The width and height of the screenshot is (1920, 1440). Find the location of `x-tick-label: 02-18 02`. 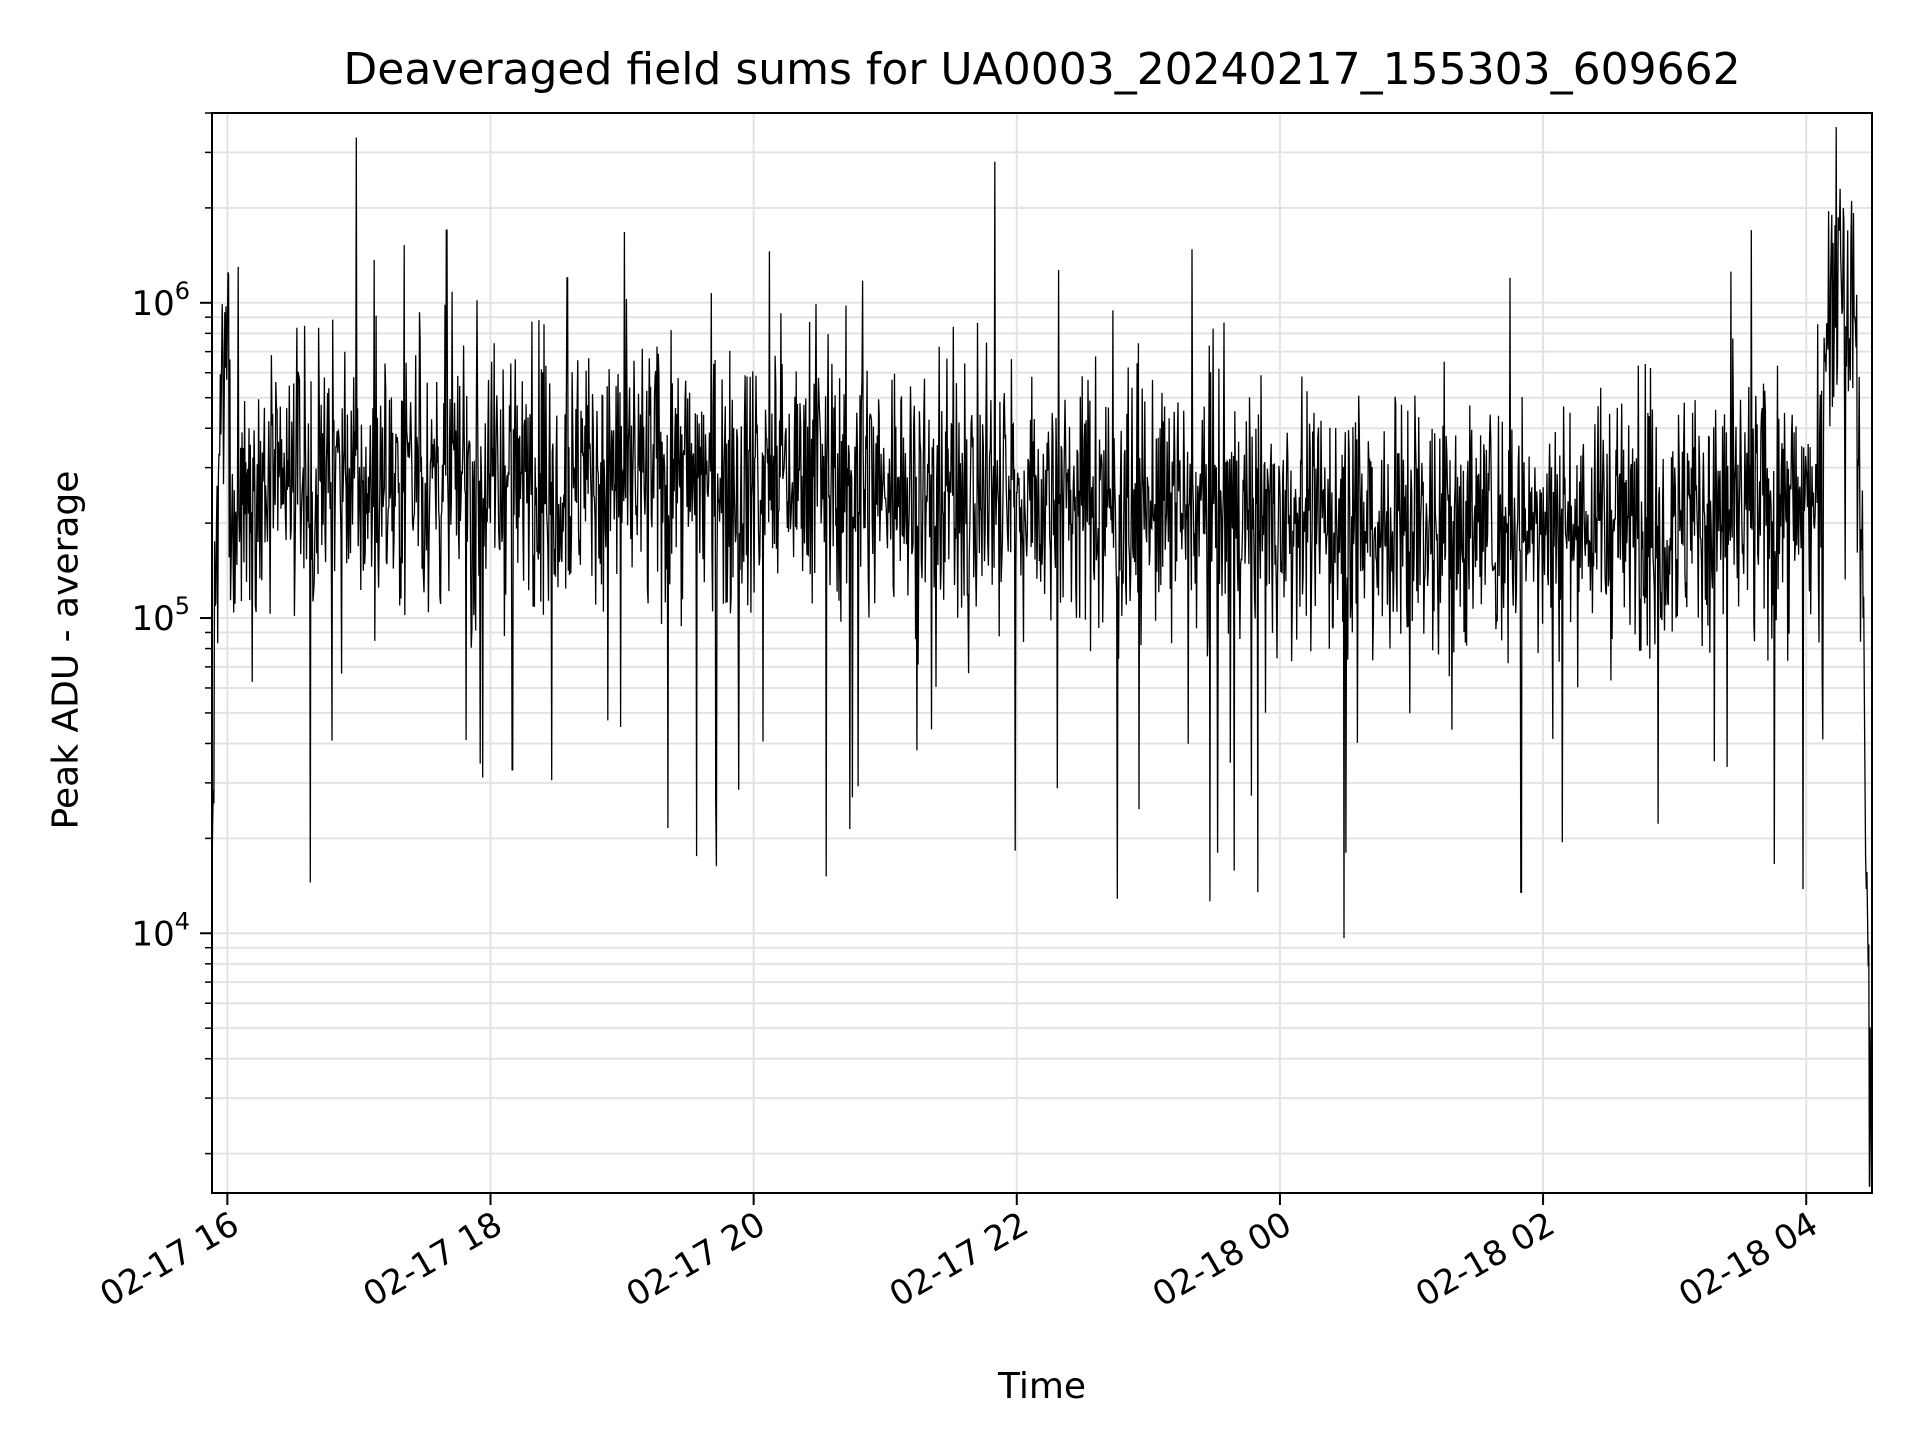

x-tick-label: 02-18 02 is located at coordinates (1485, 1259).